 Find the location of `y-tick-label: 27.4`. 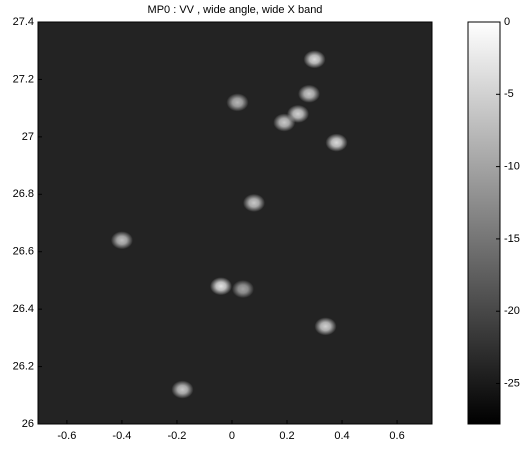

y-tick-label: 27.4 is located at coordinates (23, 22).